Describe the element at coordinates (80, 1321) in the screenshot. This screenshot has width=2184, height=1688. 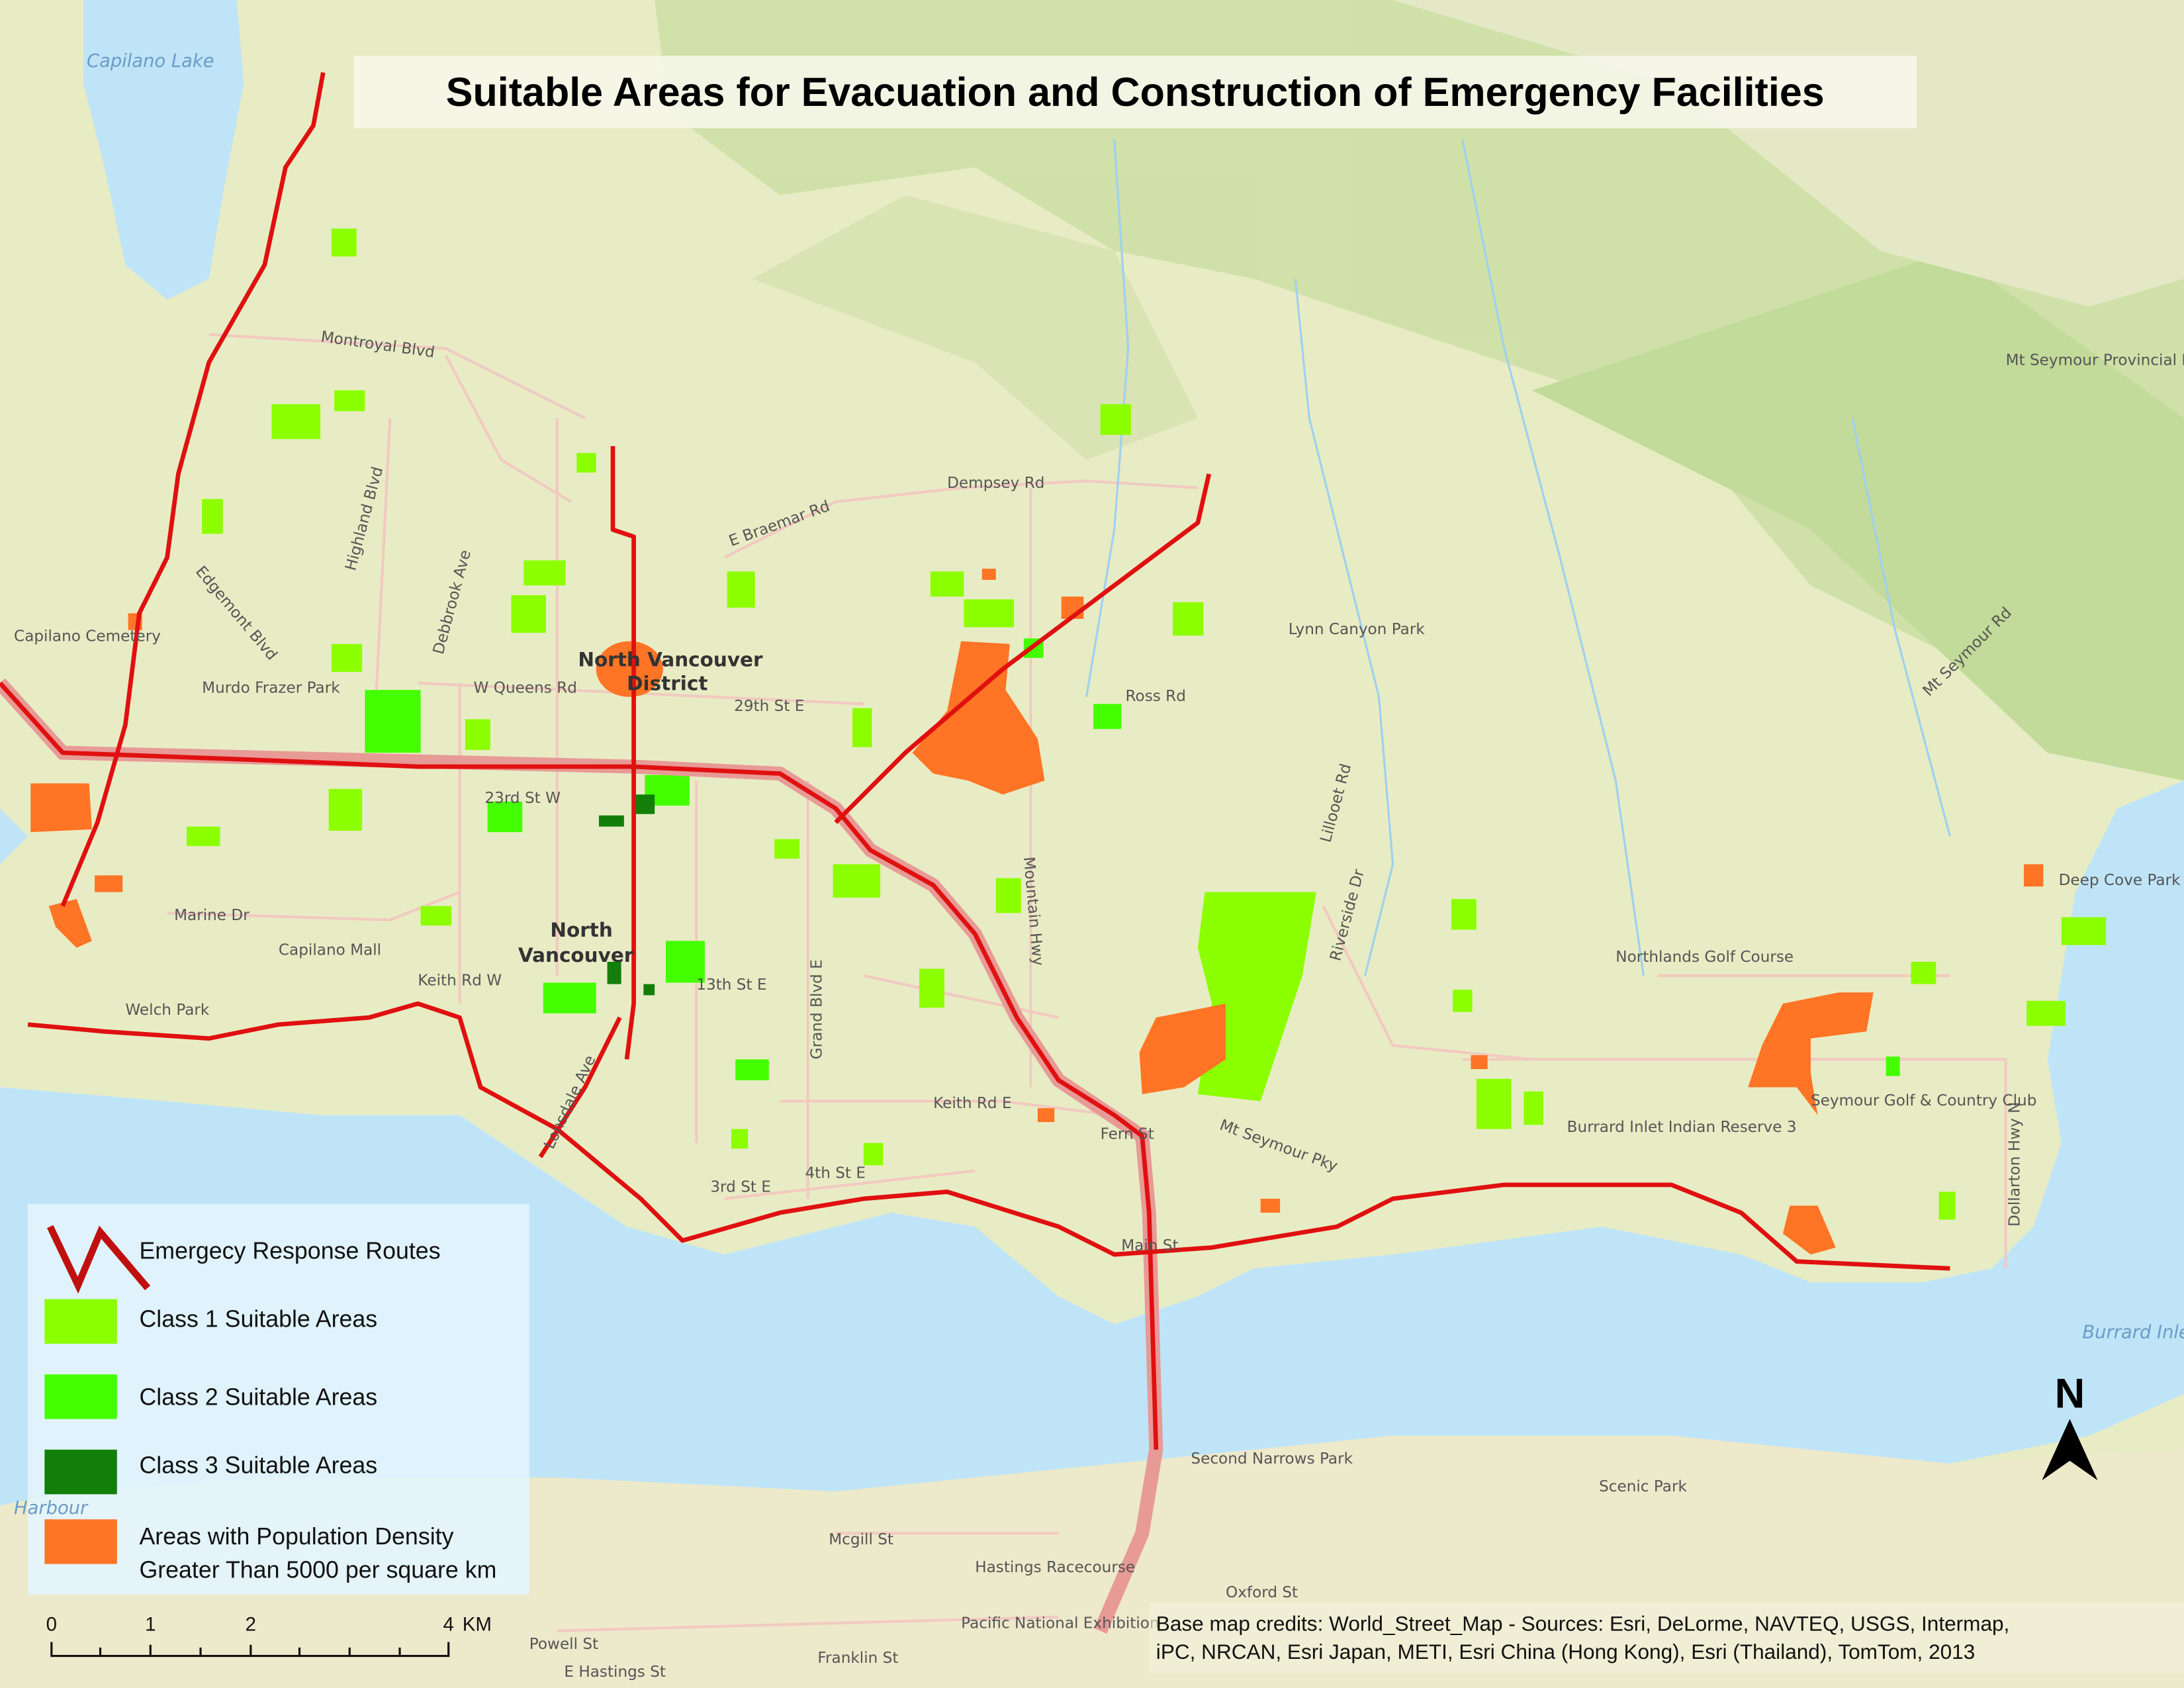
I see `legend-class1-swatch` at that location.